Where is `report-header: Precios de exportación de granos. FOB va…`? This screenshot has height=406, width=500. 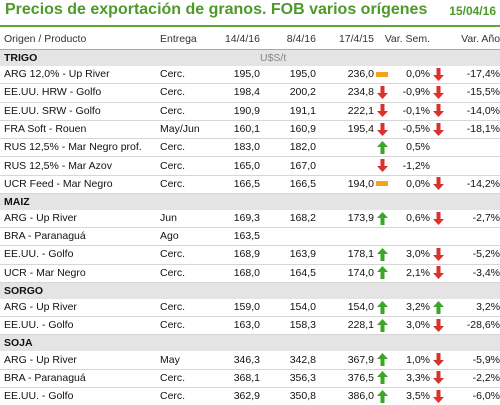 report-header: Precios de exportación de granos. FOB va… is located at coordinates (250, 13).